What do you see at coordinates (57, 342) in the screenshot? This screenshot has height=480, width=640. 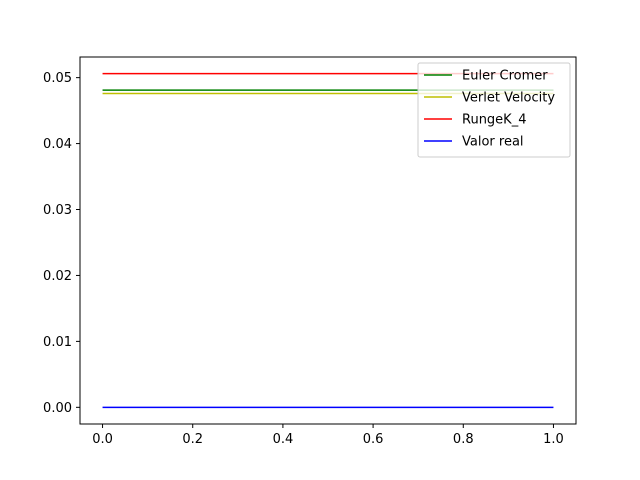 I see `y-tick-label: 0.01` at bounding box center [57, 342].